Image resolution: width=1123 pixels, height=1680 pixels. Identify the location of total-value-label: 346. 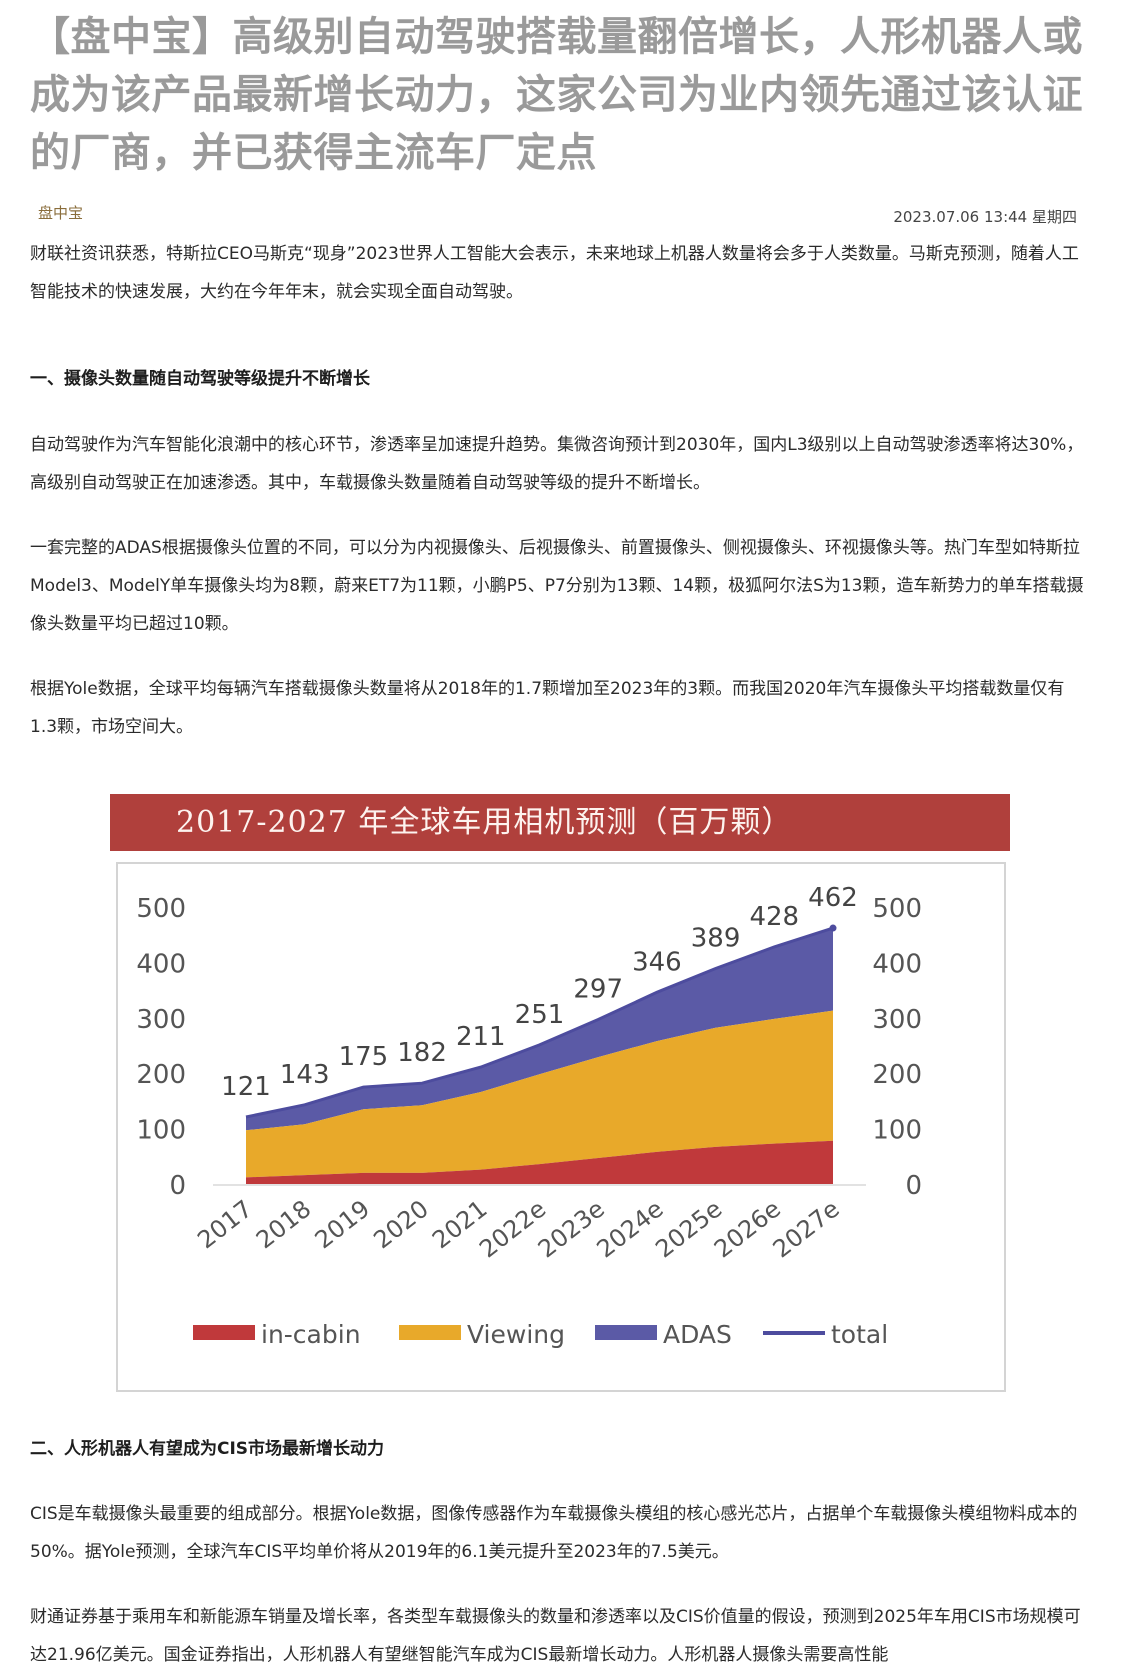
(657, 962).